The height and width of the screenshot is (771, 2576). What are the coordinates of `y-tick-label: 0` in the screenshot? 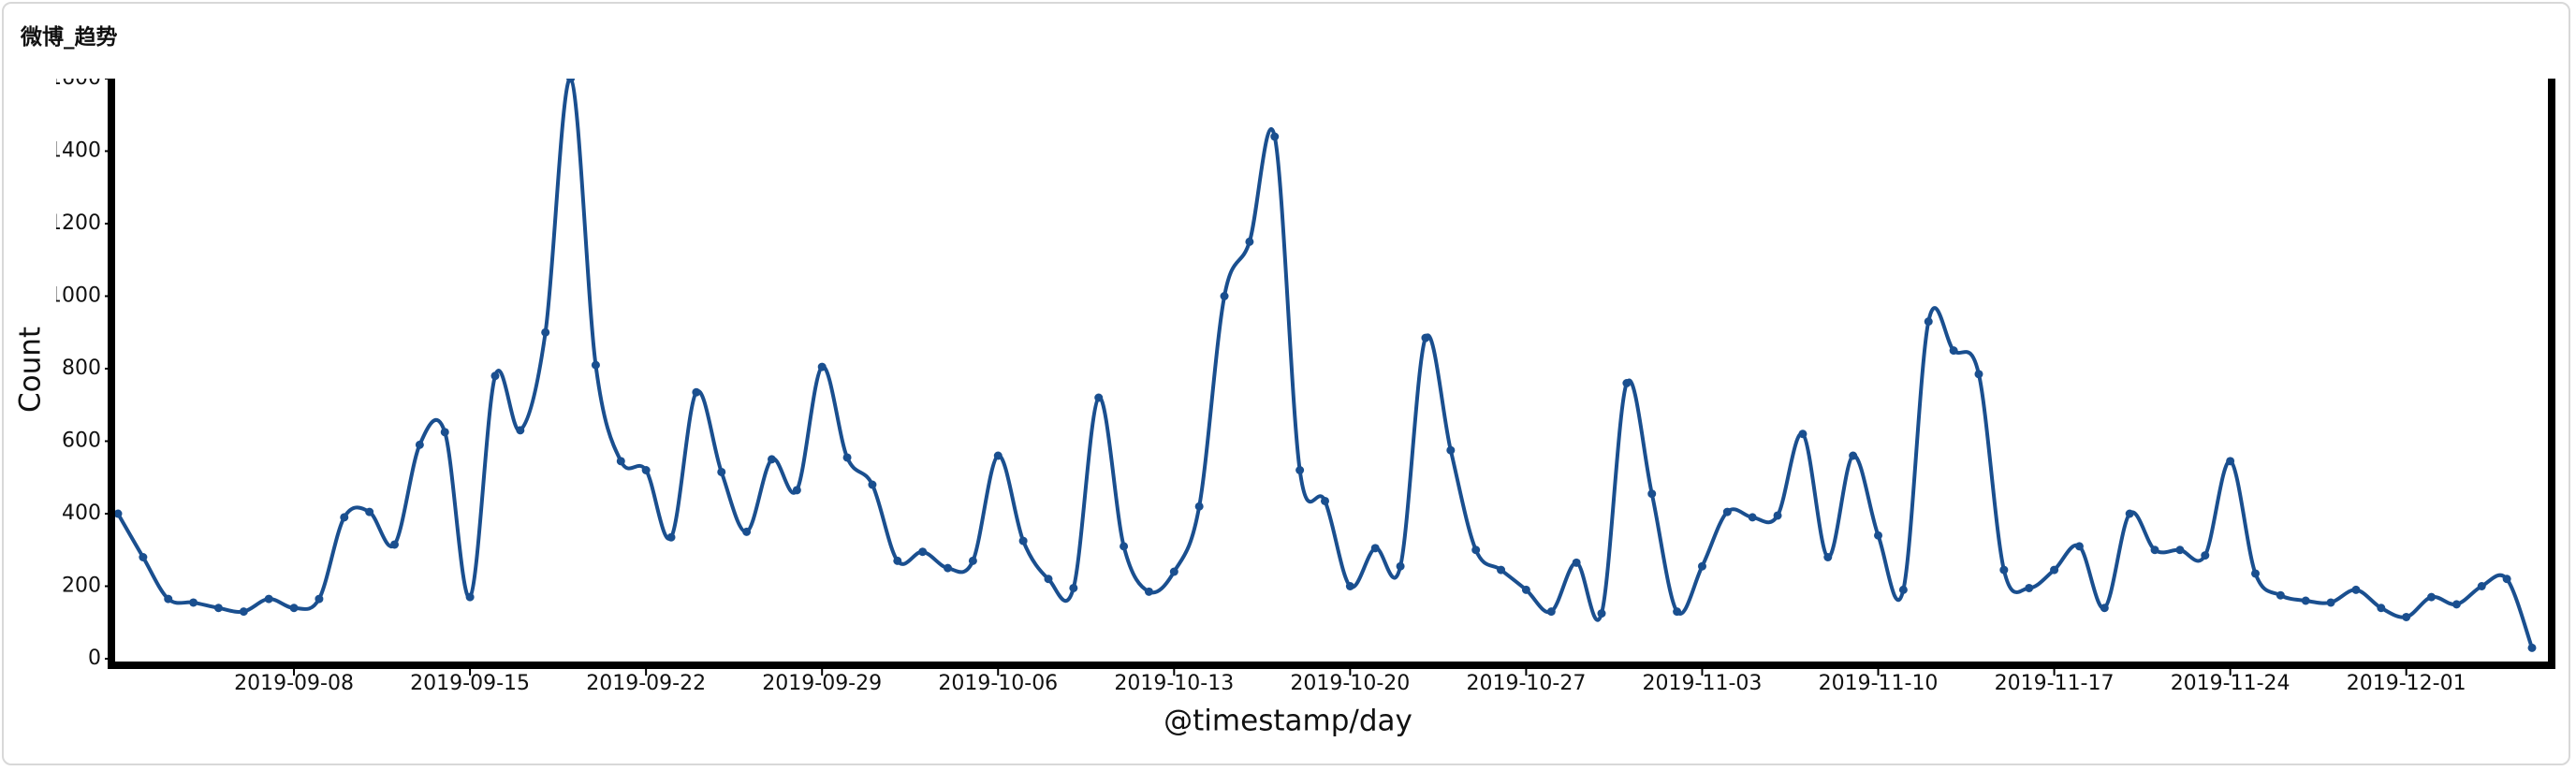 It's located at (94, 658).